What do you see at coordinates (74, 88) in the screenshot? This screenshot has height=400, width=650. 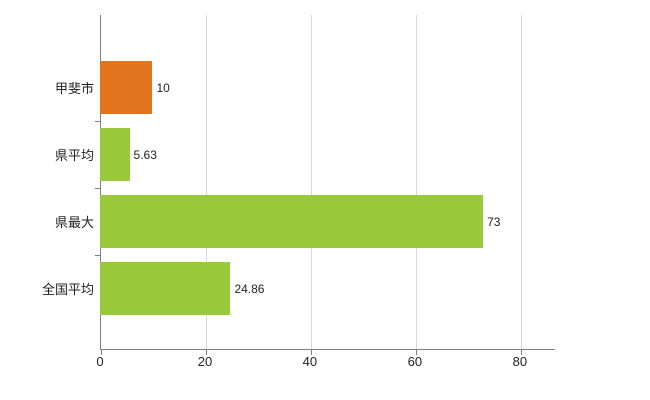 I see `category-label: 甲斐市` at bounding box center [74, 88].